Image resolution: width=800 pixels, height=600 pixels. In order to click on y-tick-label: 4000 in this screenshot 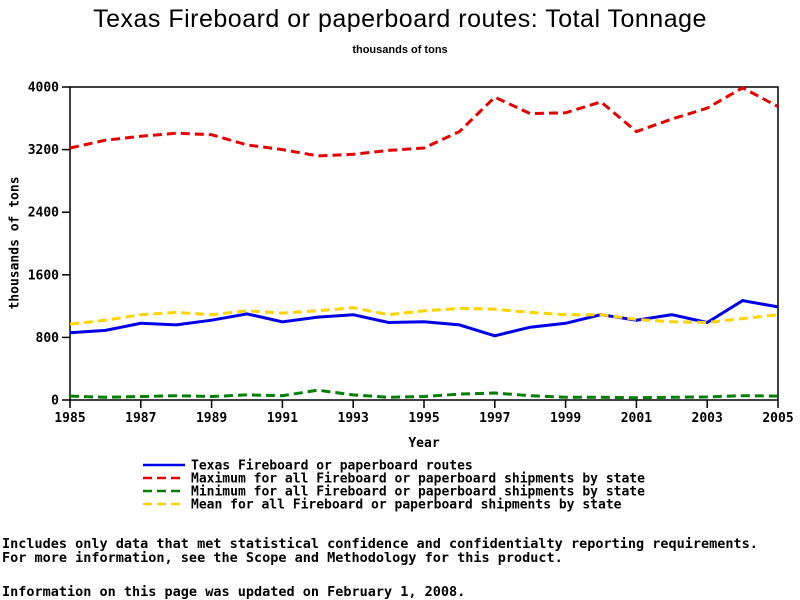, I will do `click(43, 88)`.